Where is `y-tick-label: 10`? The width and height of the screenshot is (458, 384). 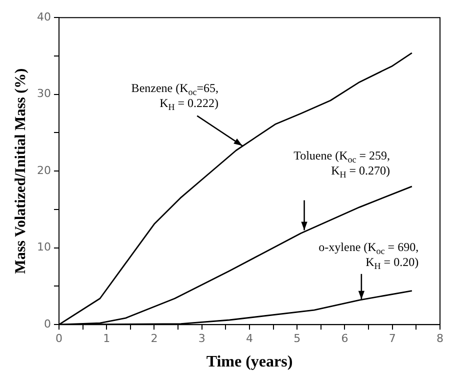 y-tick-label: 10 is located at coordinates (43, 247).